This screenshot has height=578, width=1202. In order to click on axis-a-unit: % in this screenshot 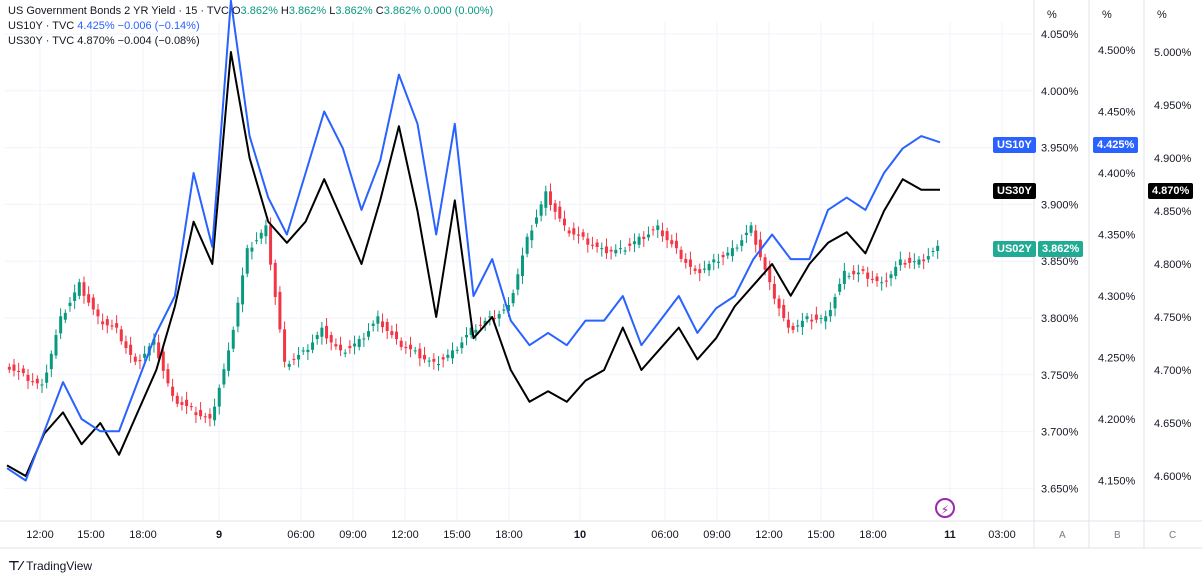, I will do `click(1052, 15)`.